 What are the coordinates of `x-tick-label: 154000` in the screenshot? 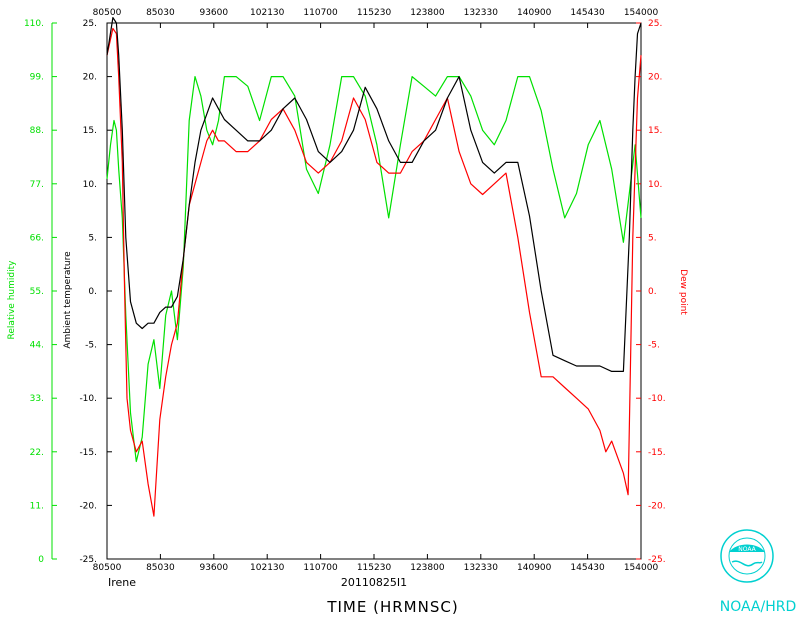 It's located at (641, 568).